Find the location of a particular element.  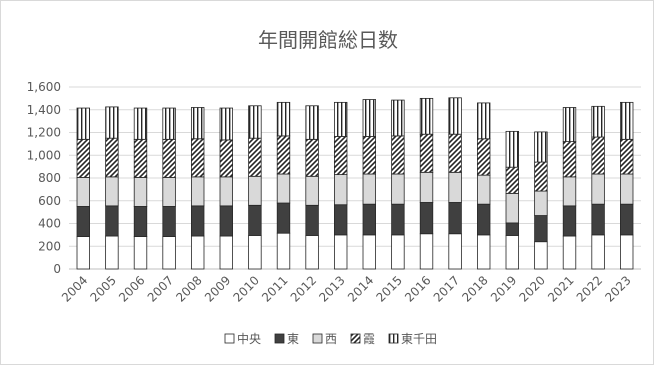

x-tick-label: 2005 is located at coordinates (103, 288).